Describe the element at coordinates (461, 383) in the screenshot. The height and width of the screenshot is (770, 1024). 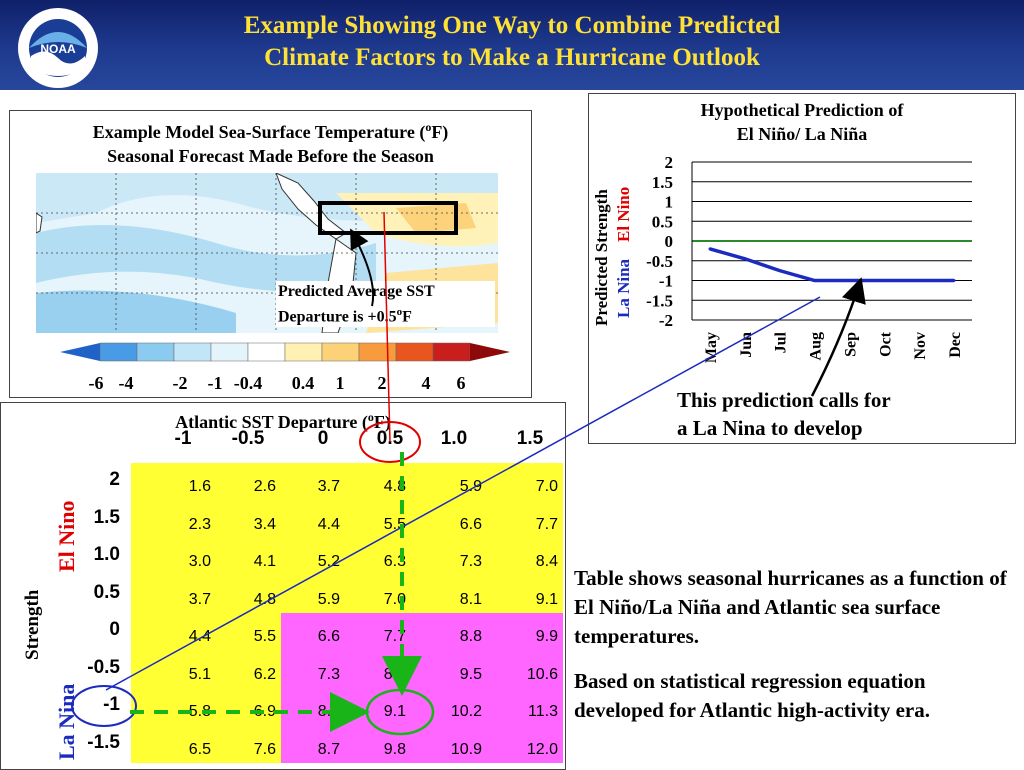
I see `colorbar-label: 6` at that location.